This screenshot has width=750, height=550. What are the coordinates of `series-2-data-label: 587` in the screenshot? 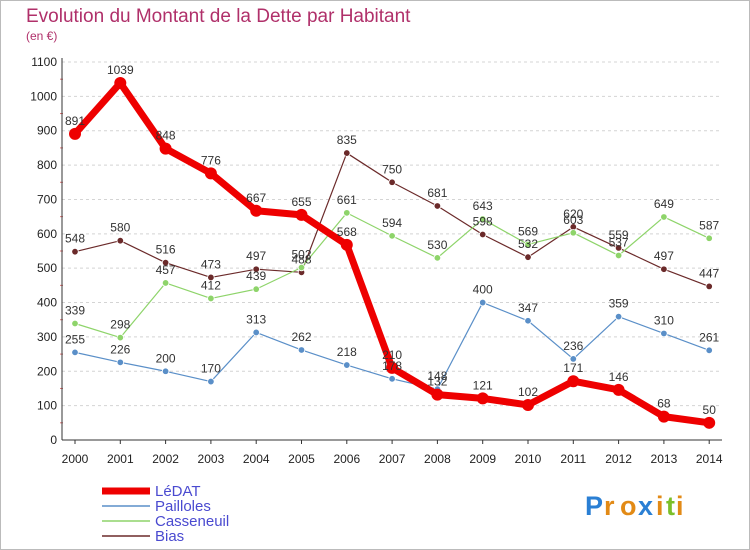 It's located at (709, 225).